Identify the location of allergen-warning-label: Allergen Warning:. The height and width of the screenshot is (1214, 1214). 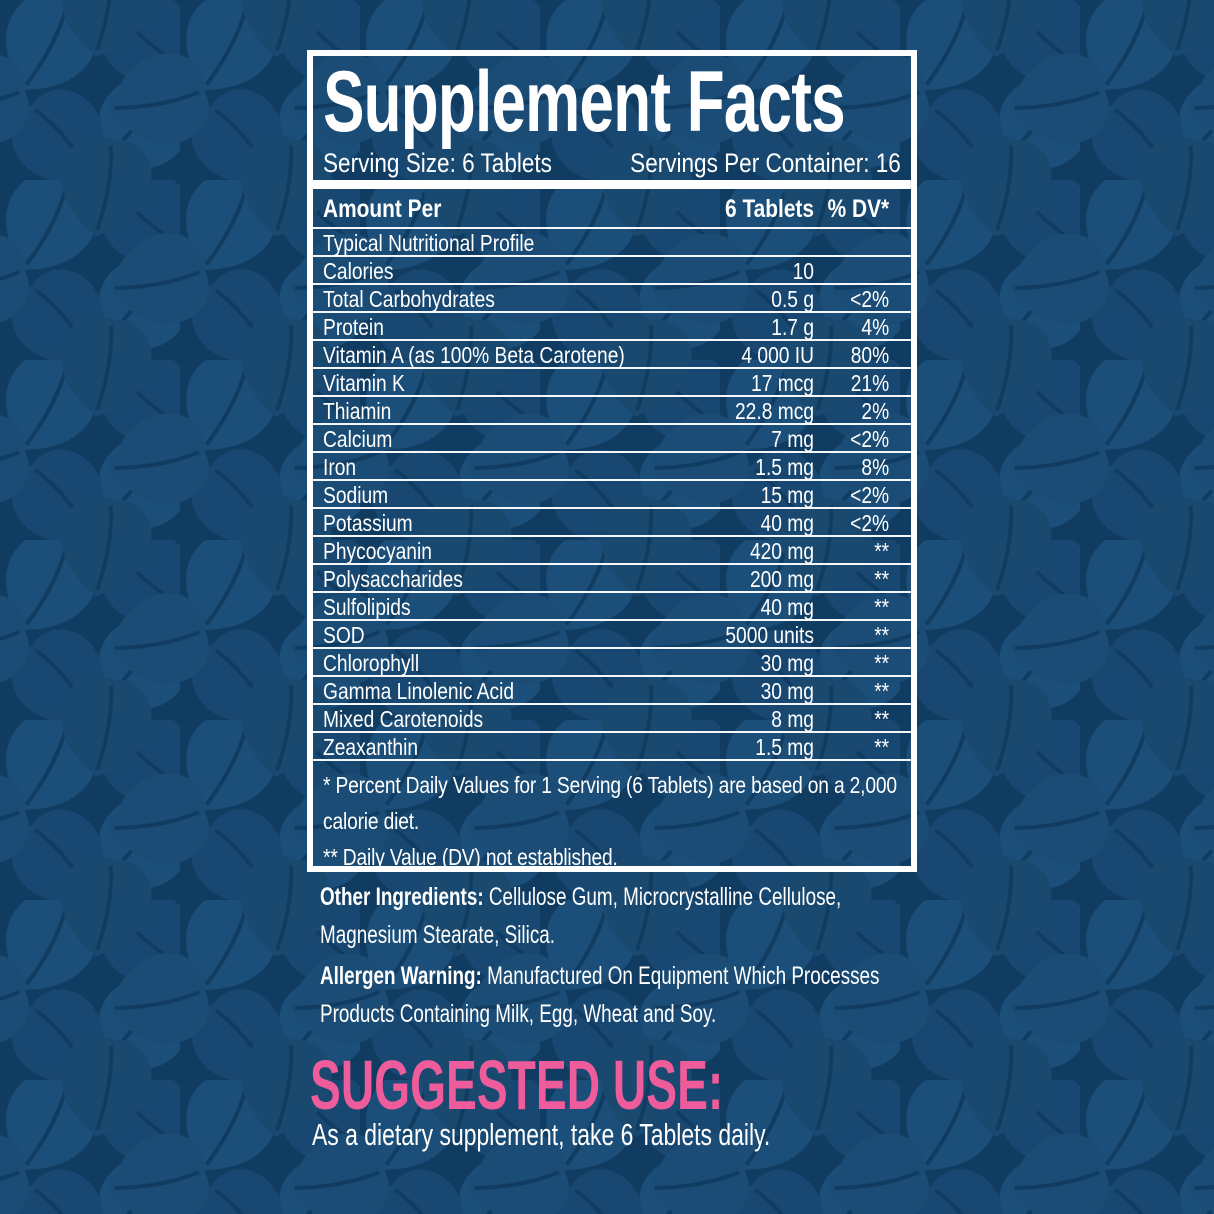
(401, 976).